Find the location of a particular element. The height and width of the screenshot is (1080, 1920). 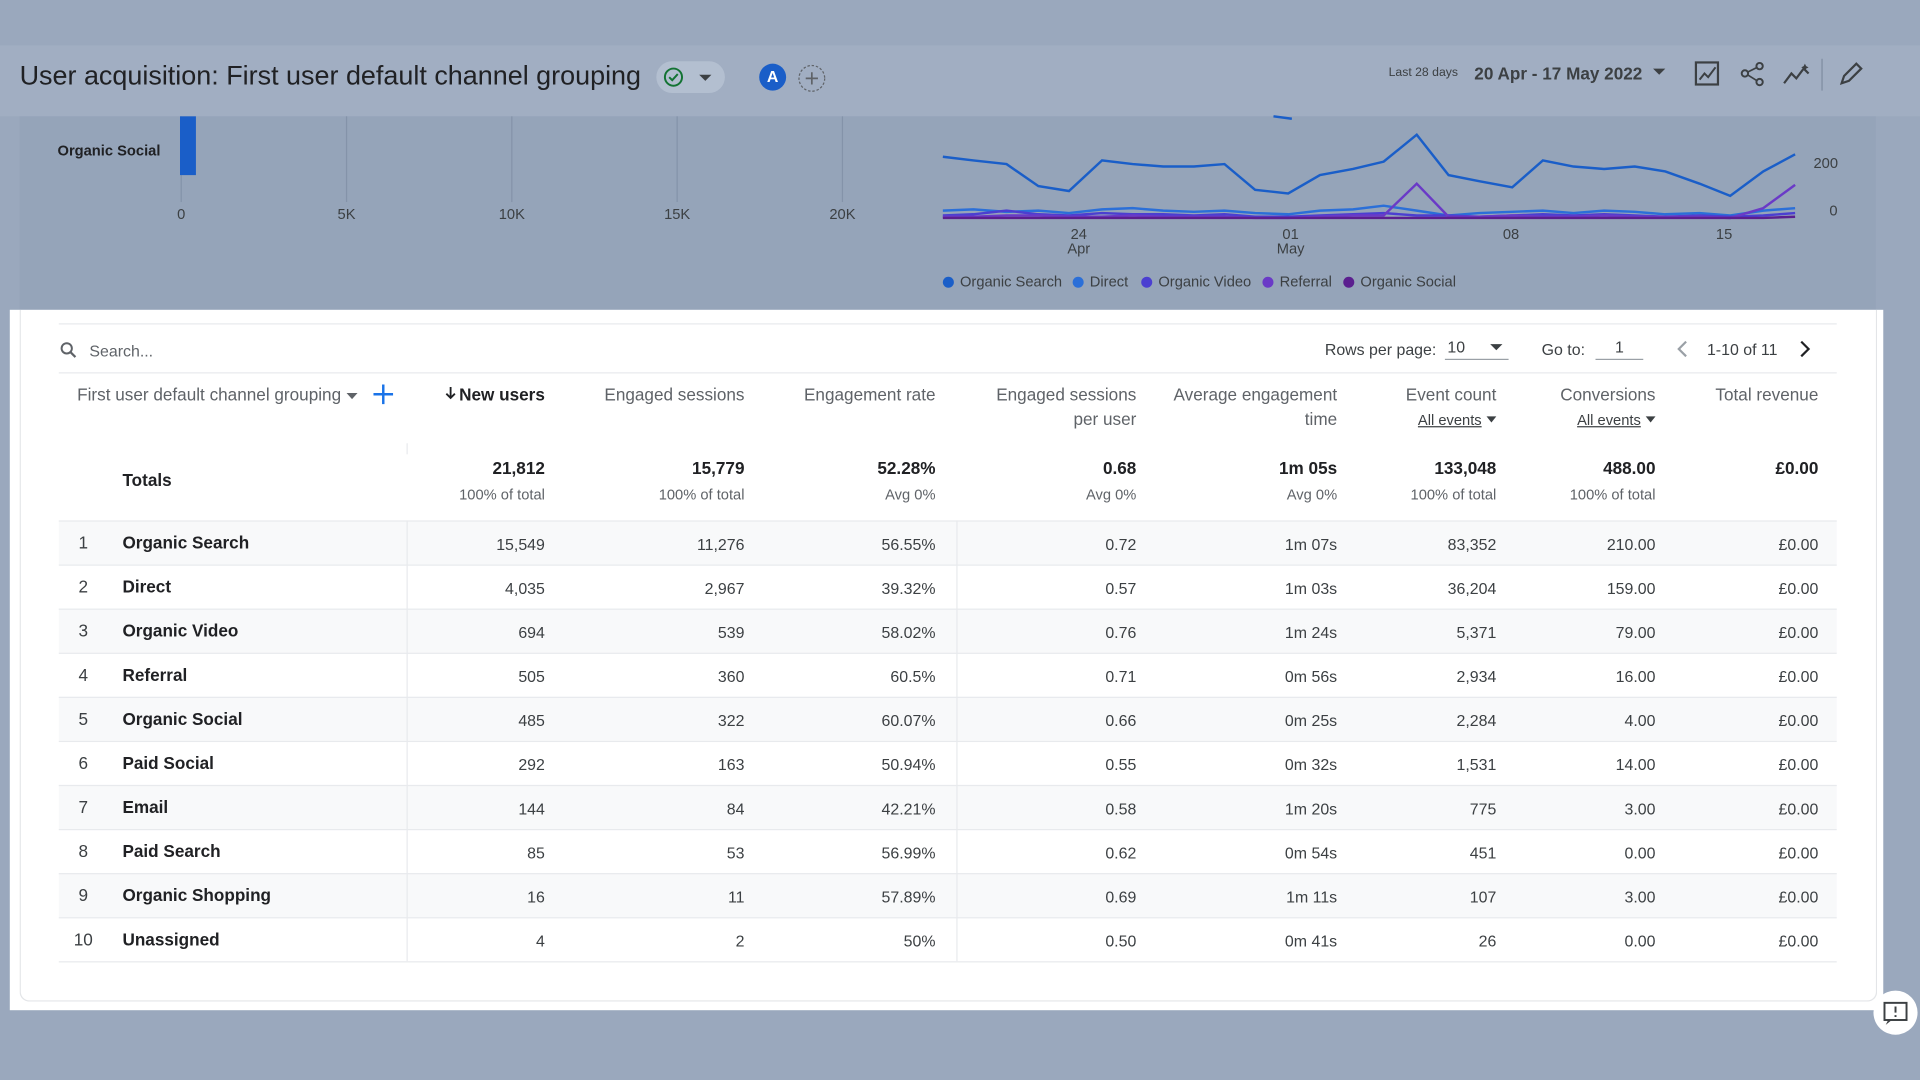

legend-item: Direct is located at coordinates (1100, 281).